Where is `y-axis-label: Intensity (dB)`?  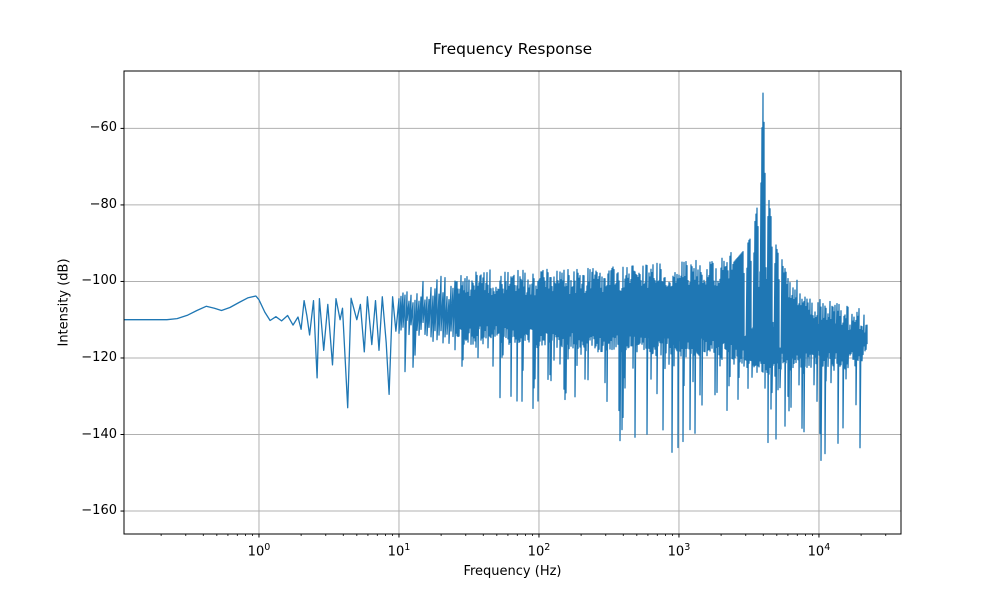
y-axis-label: Intensity (dB) is located at coordinates (64, 302).